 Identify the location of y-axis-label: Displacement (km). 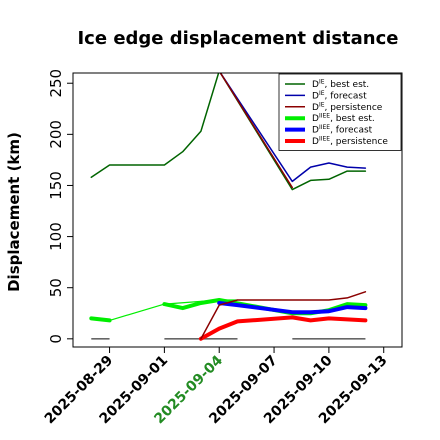
(14, 212).